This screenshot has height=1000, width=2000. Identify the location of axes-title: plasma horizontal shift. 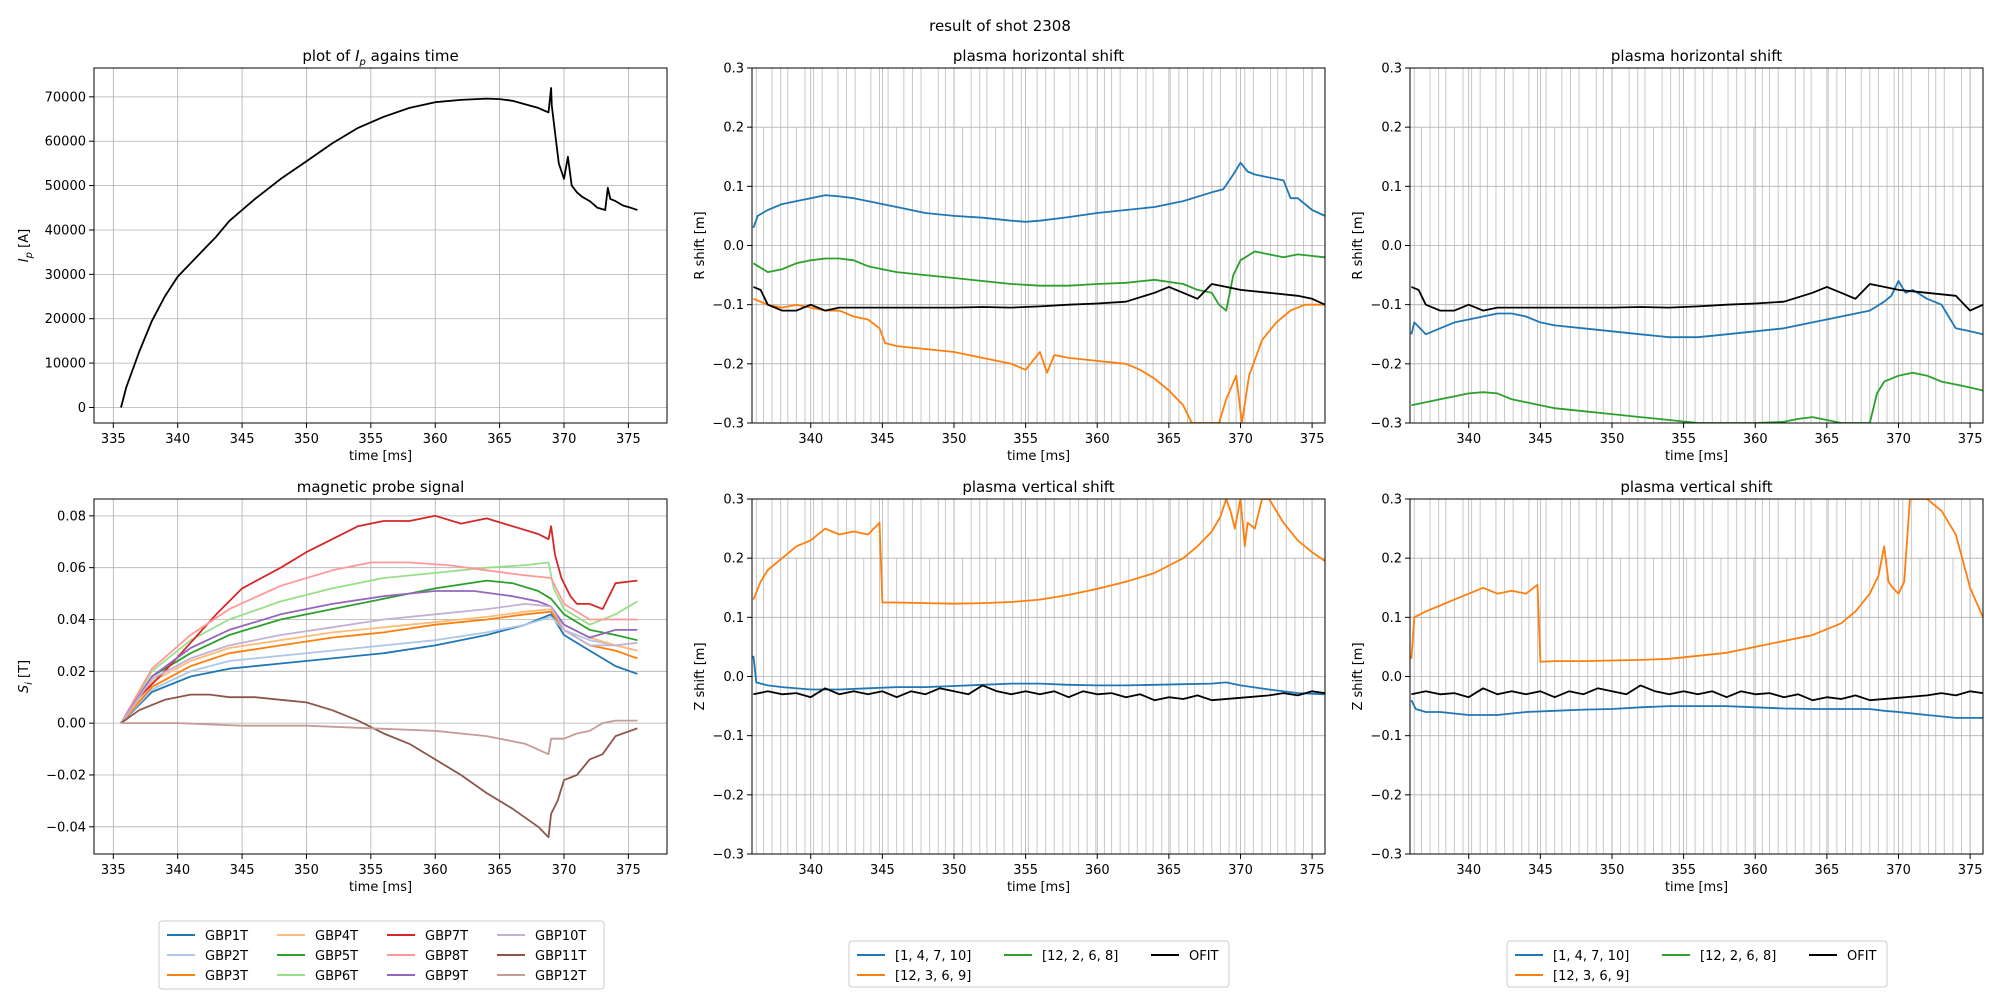
(1696, 56).